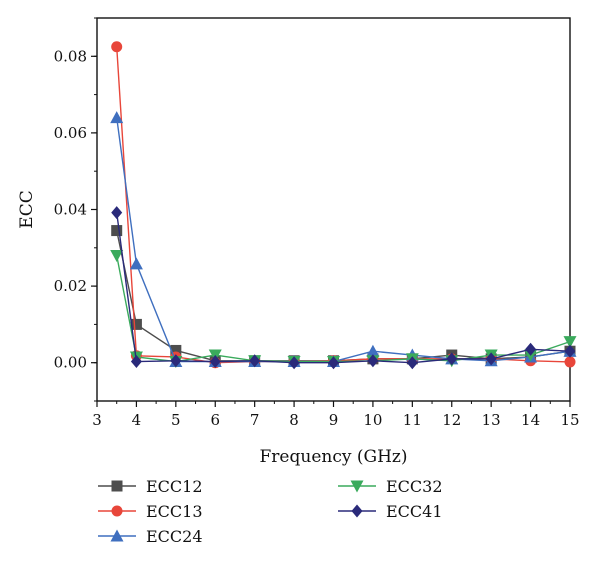 This screenshot has width=600, height=562. Describe the element at coordinates (137, 420) in the screenshot. I see `x-tick-label: 4` at that location.